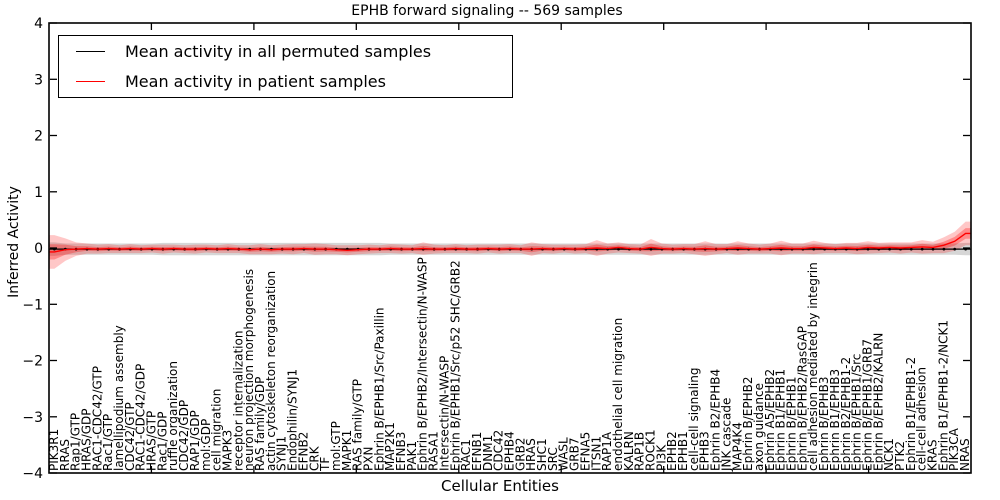 The height and width of the screenshot is (500, 1000). What do you see at coordinates (868, 405) in the screenshot?
I see `x-tick-label: Ephrin B/EPHB1/GRB7` at bounding box center [868, 405].